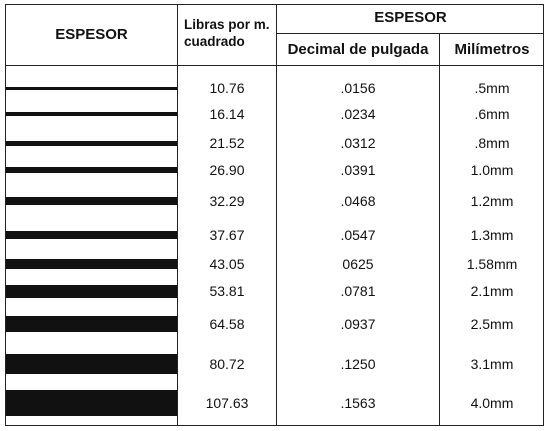 The image size is (550, 431). Describe the element at coordinates (227, 324) in the screenshot. I see `cell-pounds: 64.58` at that location.